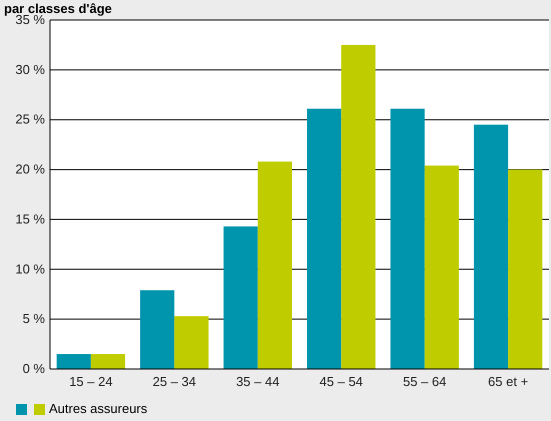  Describe the element at coordinates (258, 381) in the screenshot. I see `x-tick-label: 35 – 44` at that location.